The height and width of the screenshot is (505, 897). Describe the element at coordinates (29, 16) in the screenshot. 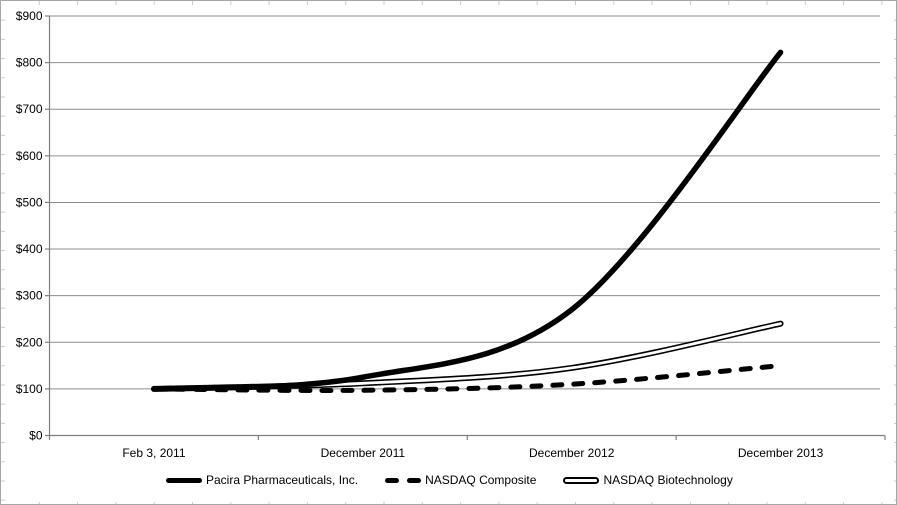

I see `y-axis-tick-label: $900` at that location.